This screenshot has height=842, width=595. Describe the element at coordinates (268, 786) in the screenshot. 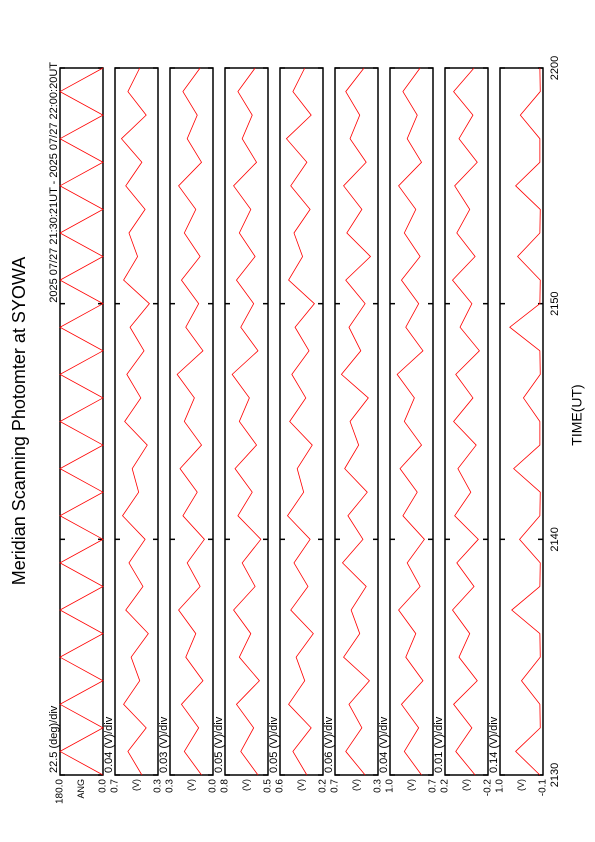

I see `y-tick-label: 0.5` at that location.